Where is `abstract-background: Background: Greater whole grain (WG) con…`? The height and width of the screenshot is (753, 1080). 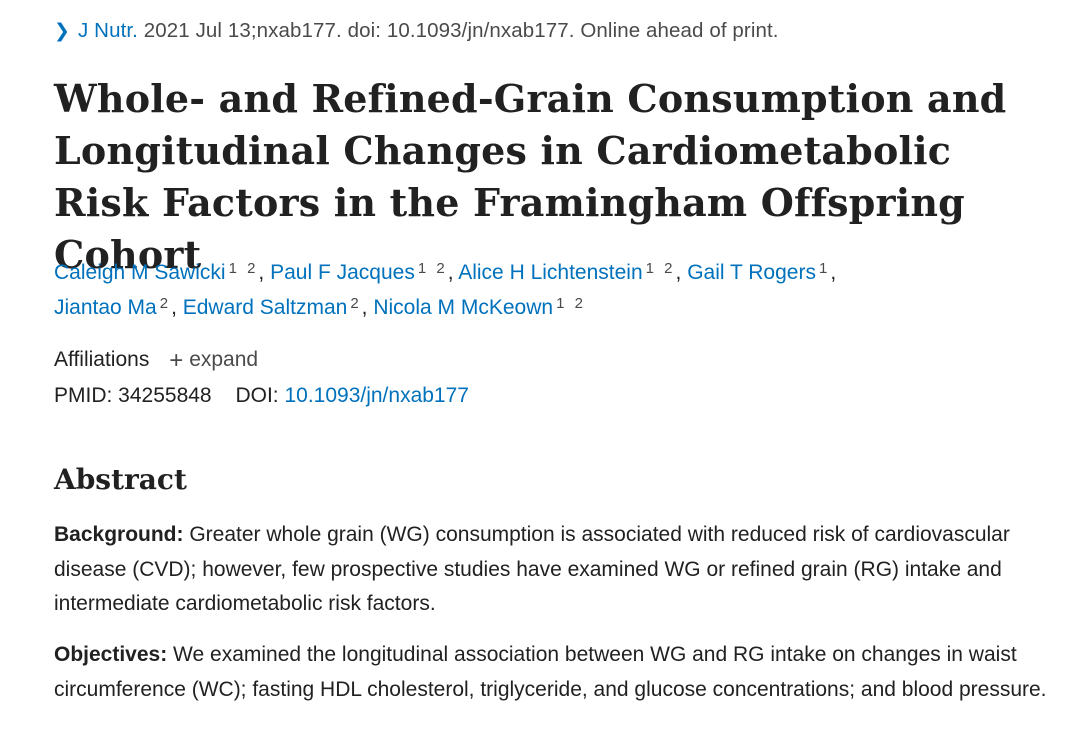
abstract-background: Background: Greater whole grain (WG) con… is located at coordinates (561, 570).